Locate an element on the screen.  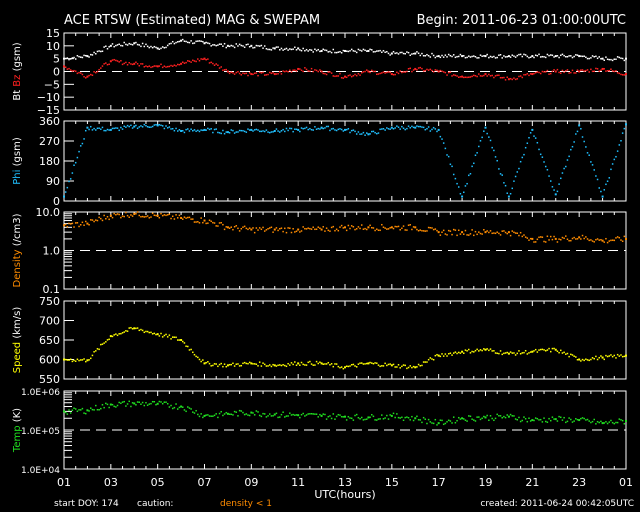
y-tick-label: −5 is located at coordinates (52, 84).